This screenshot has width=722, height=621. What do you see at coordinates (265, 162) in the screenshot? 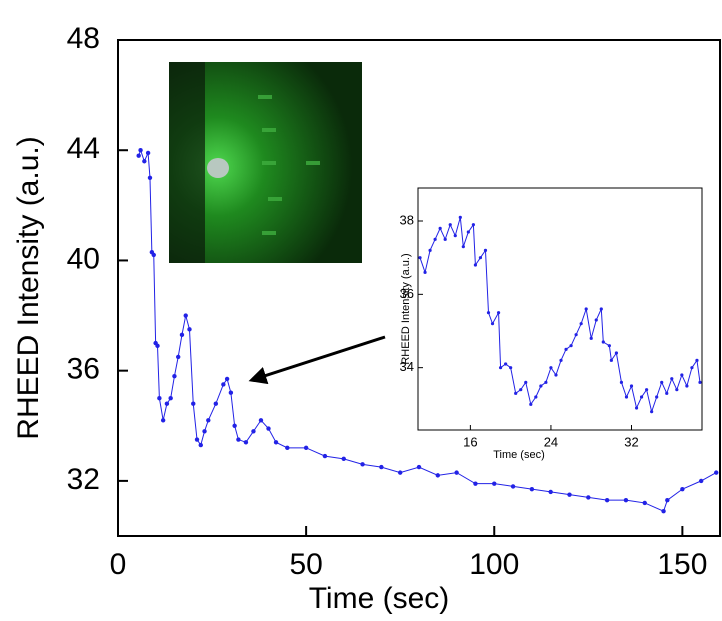
I see `rheed-image` at bounding box center [265, 162].